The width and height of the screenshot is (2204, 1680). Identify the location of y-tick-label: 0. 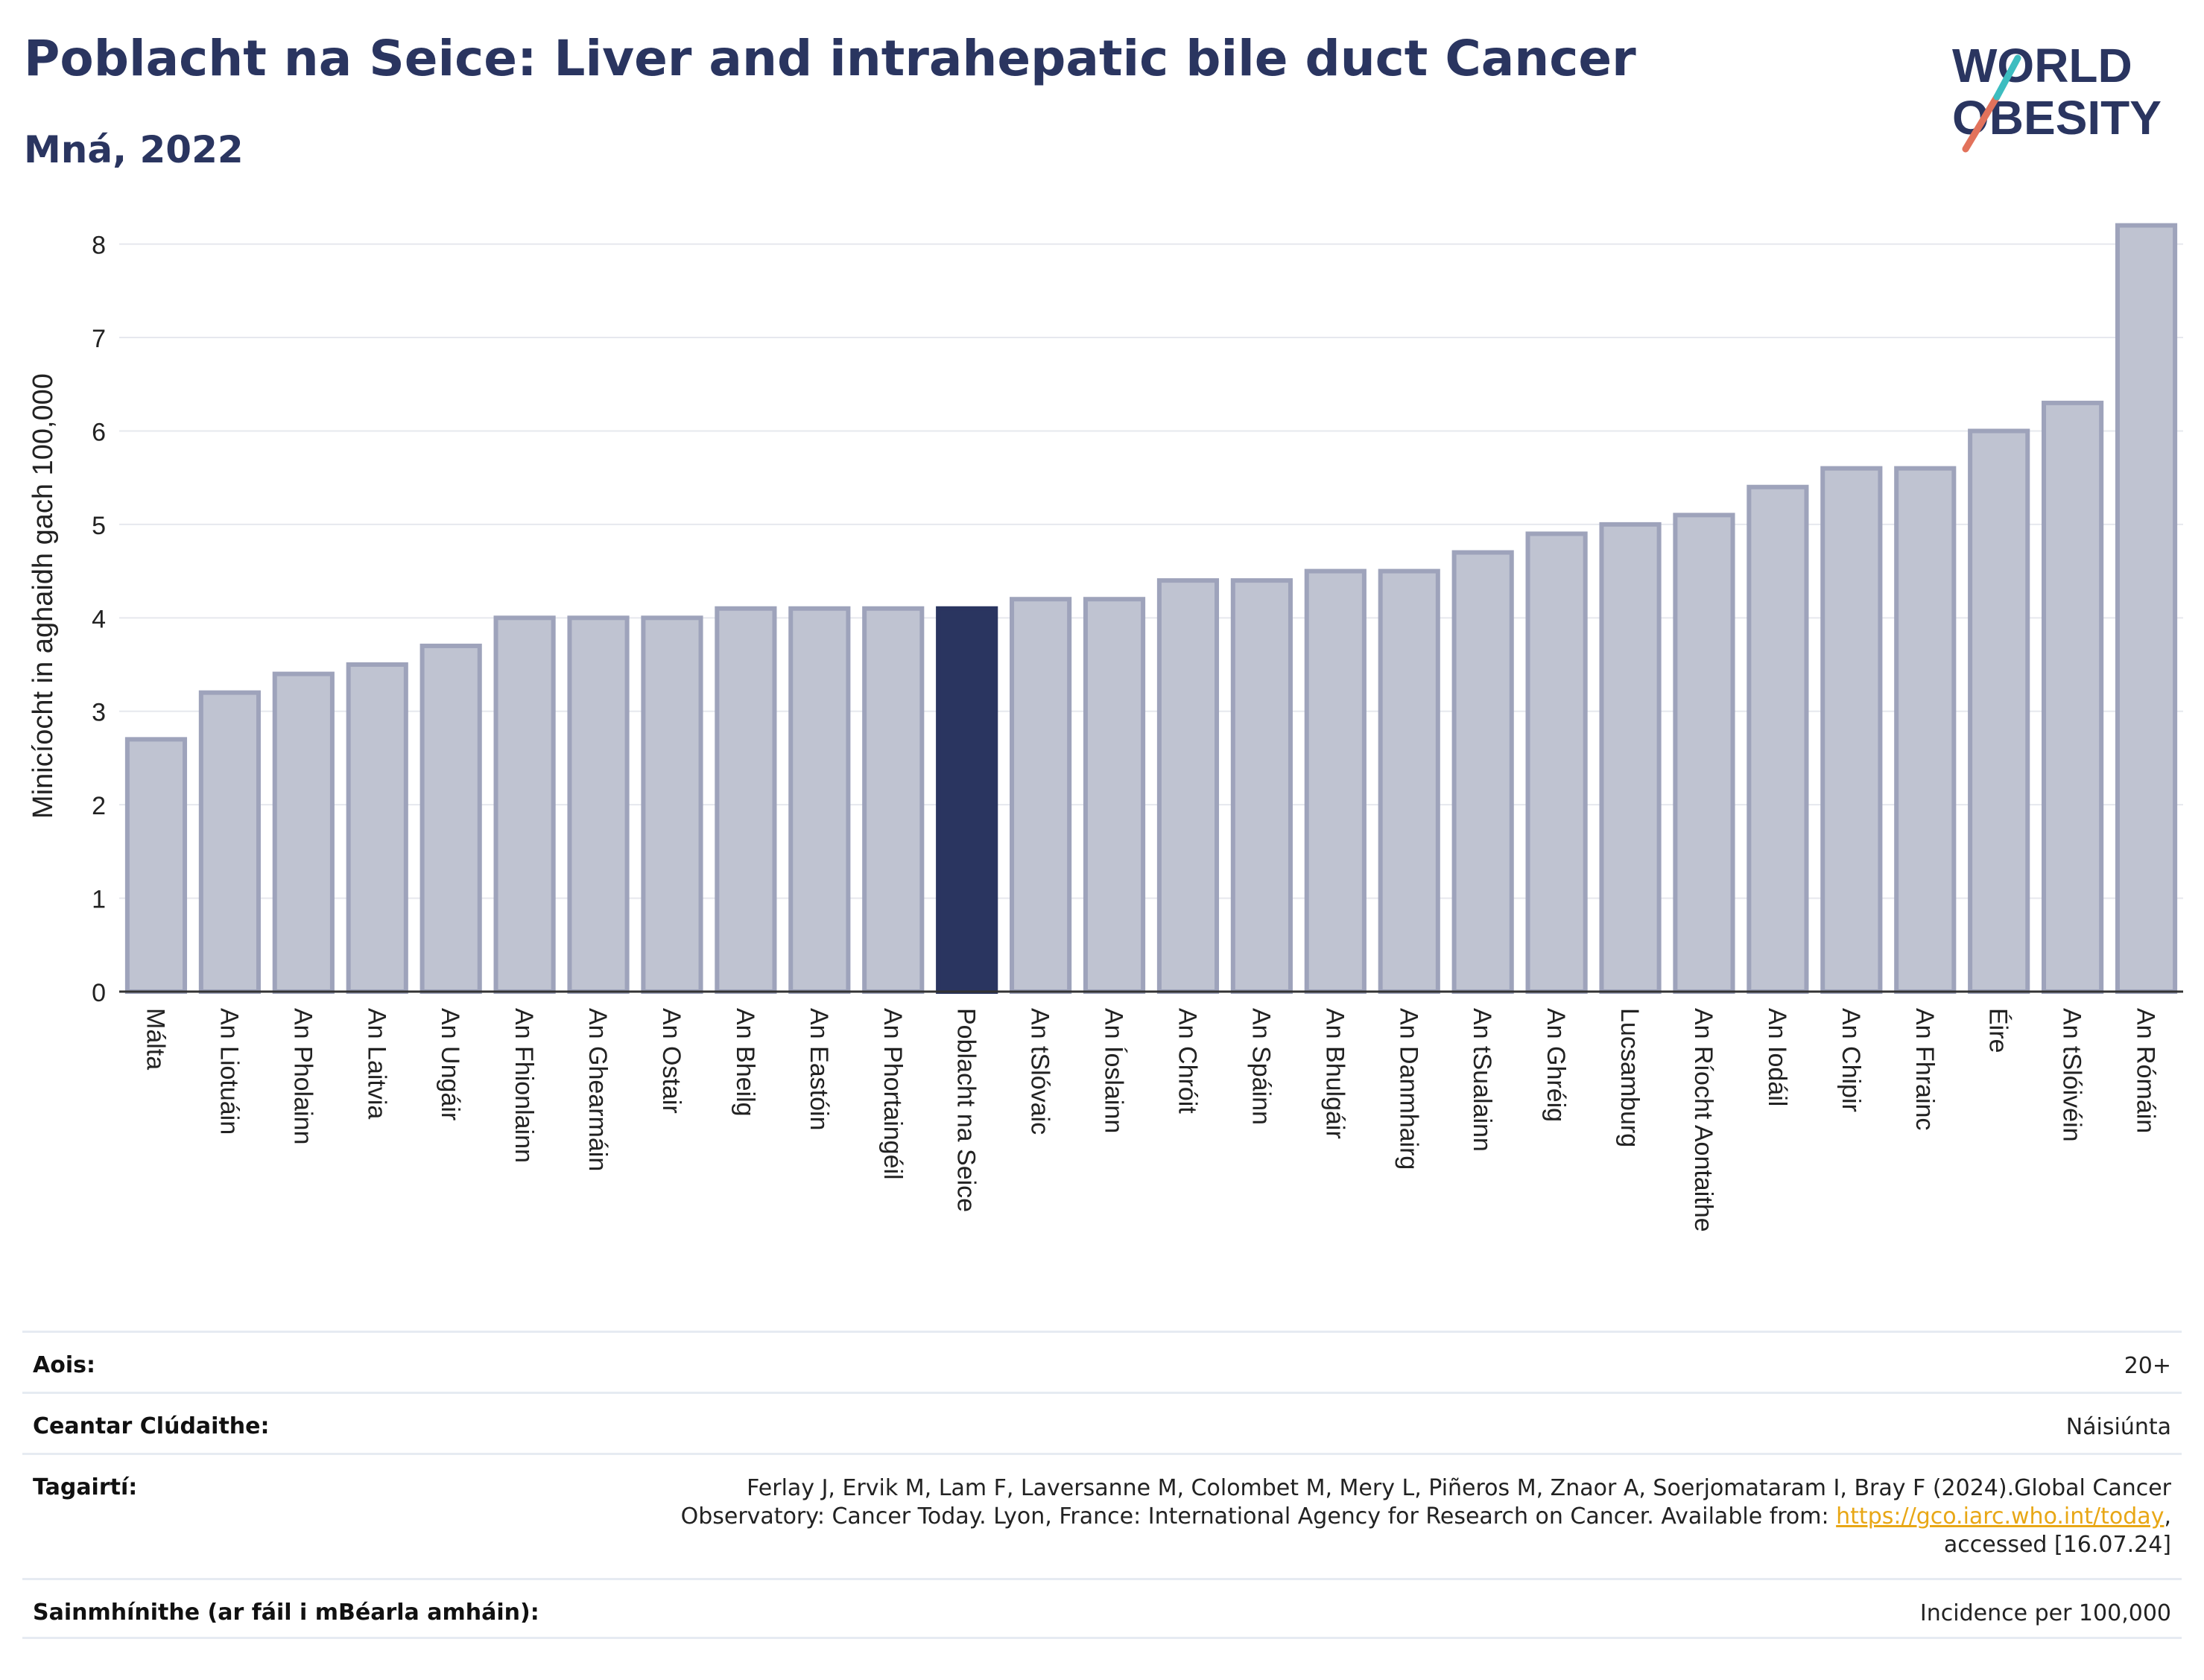
(99, 993).